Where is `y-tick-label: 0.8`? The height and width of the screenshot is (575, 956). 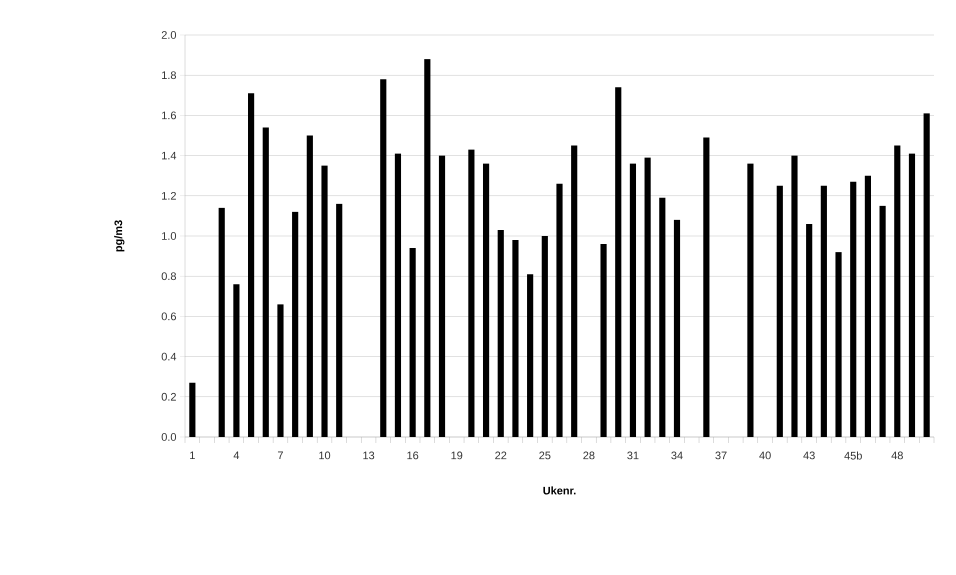 y-tick-label: 0.8 is located at coordinates (169, 276).